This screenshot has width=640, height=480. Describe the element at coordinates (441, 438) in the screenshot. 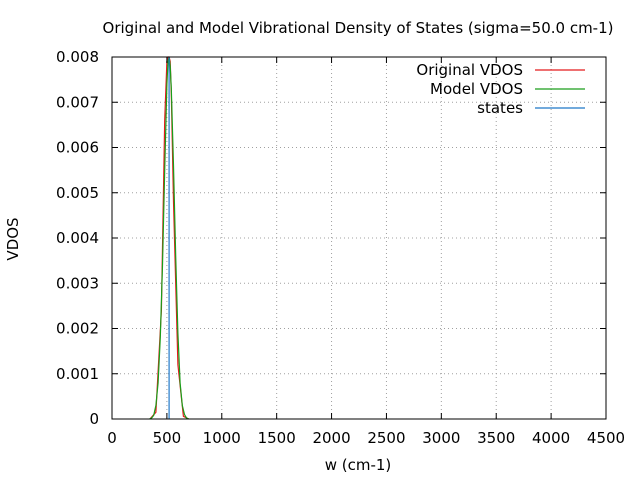

I see `x-tick-label: 3000` at that location.